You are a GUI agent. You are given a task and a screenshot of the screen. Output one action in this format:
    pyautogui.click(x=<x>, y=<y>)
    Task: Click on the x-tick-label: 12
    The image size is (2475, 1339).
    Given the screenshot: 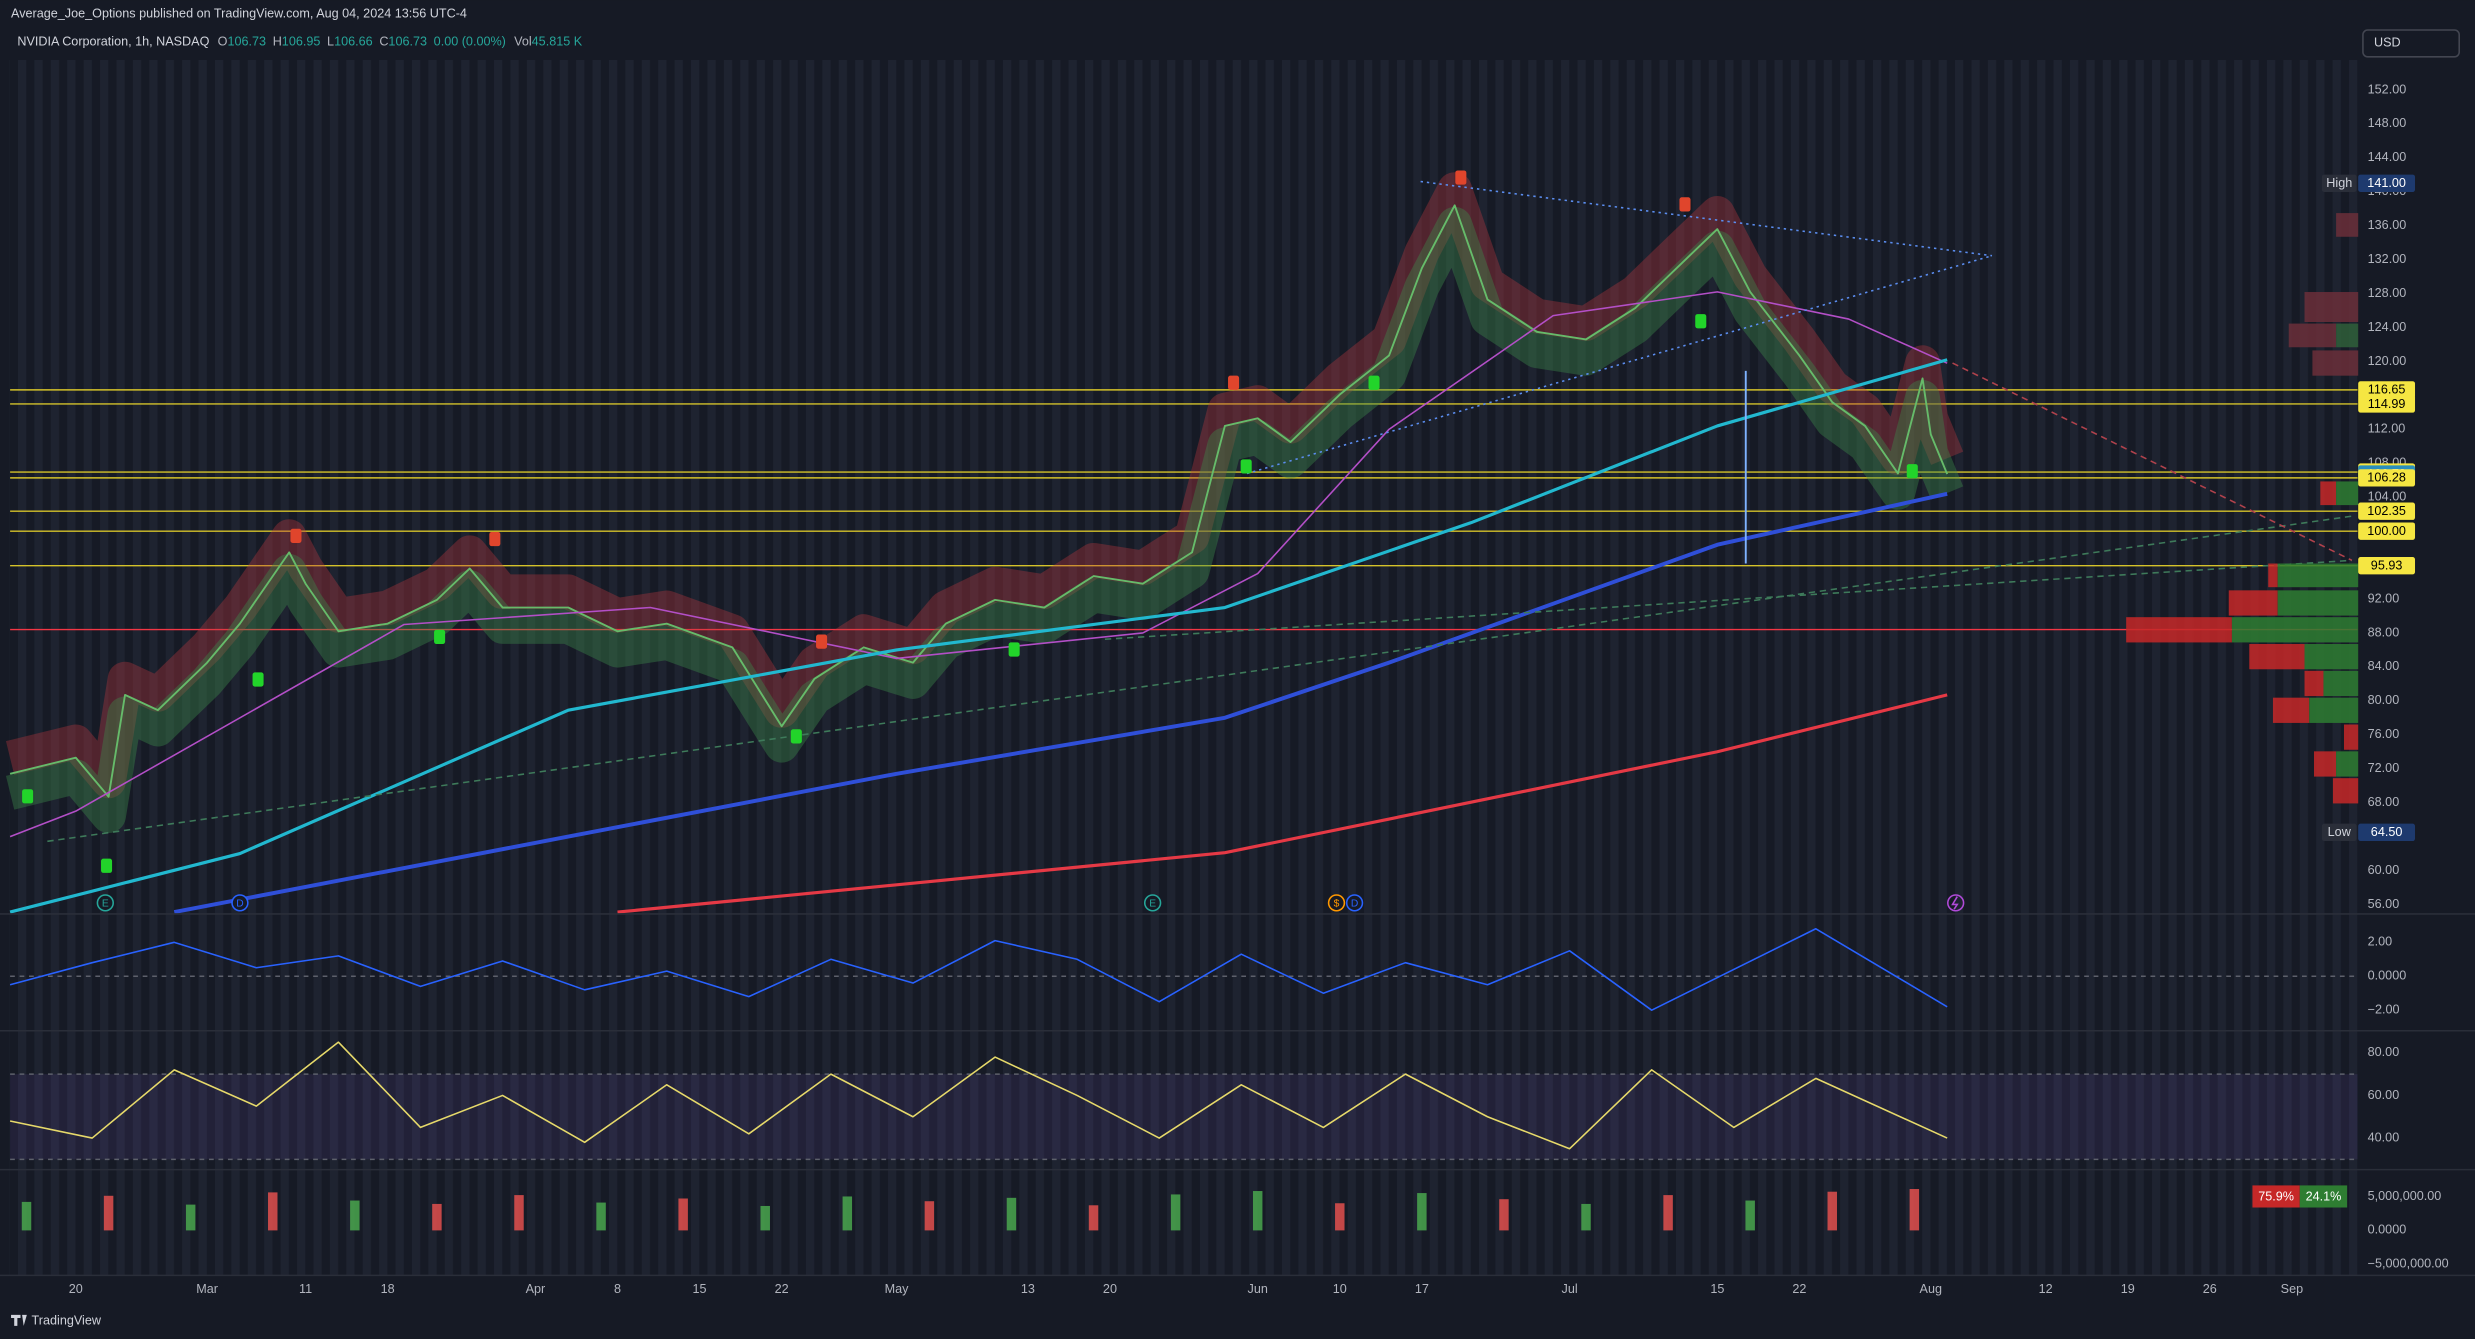 What is the action you would take?
    pyautogui.click(x=2046, y=1289)
    